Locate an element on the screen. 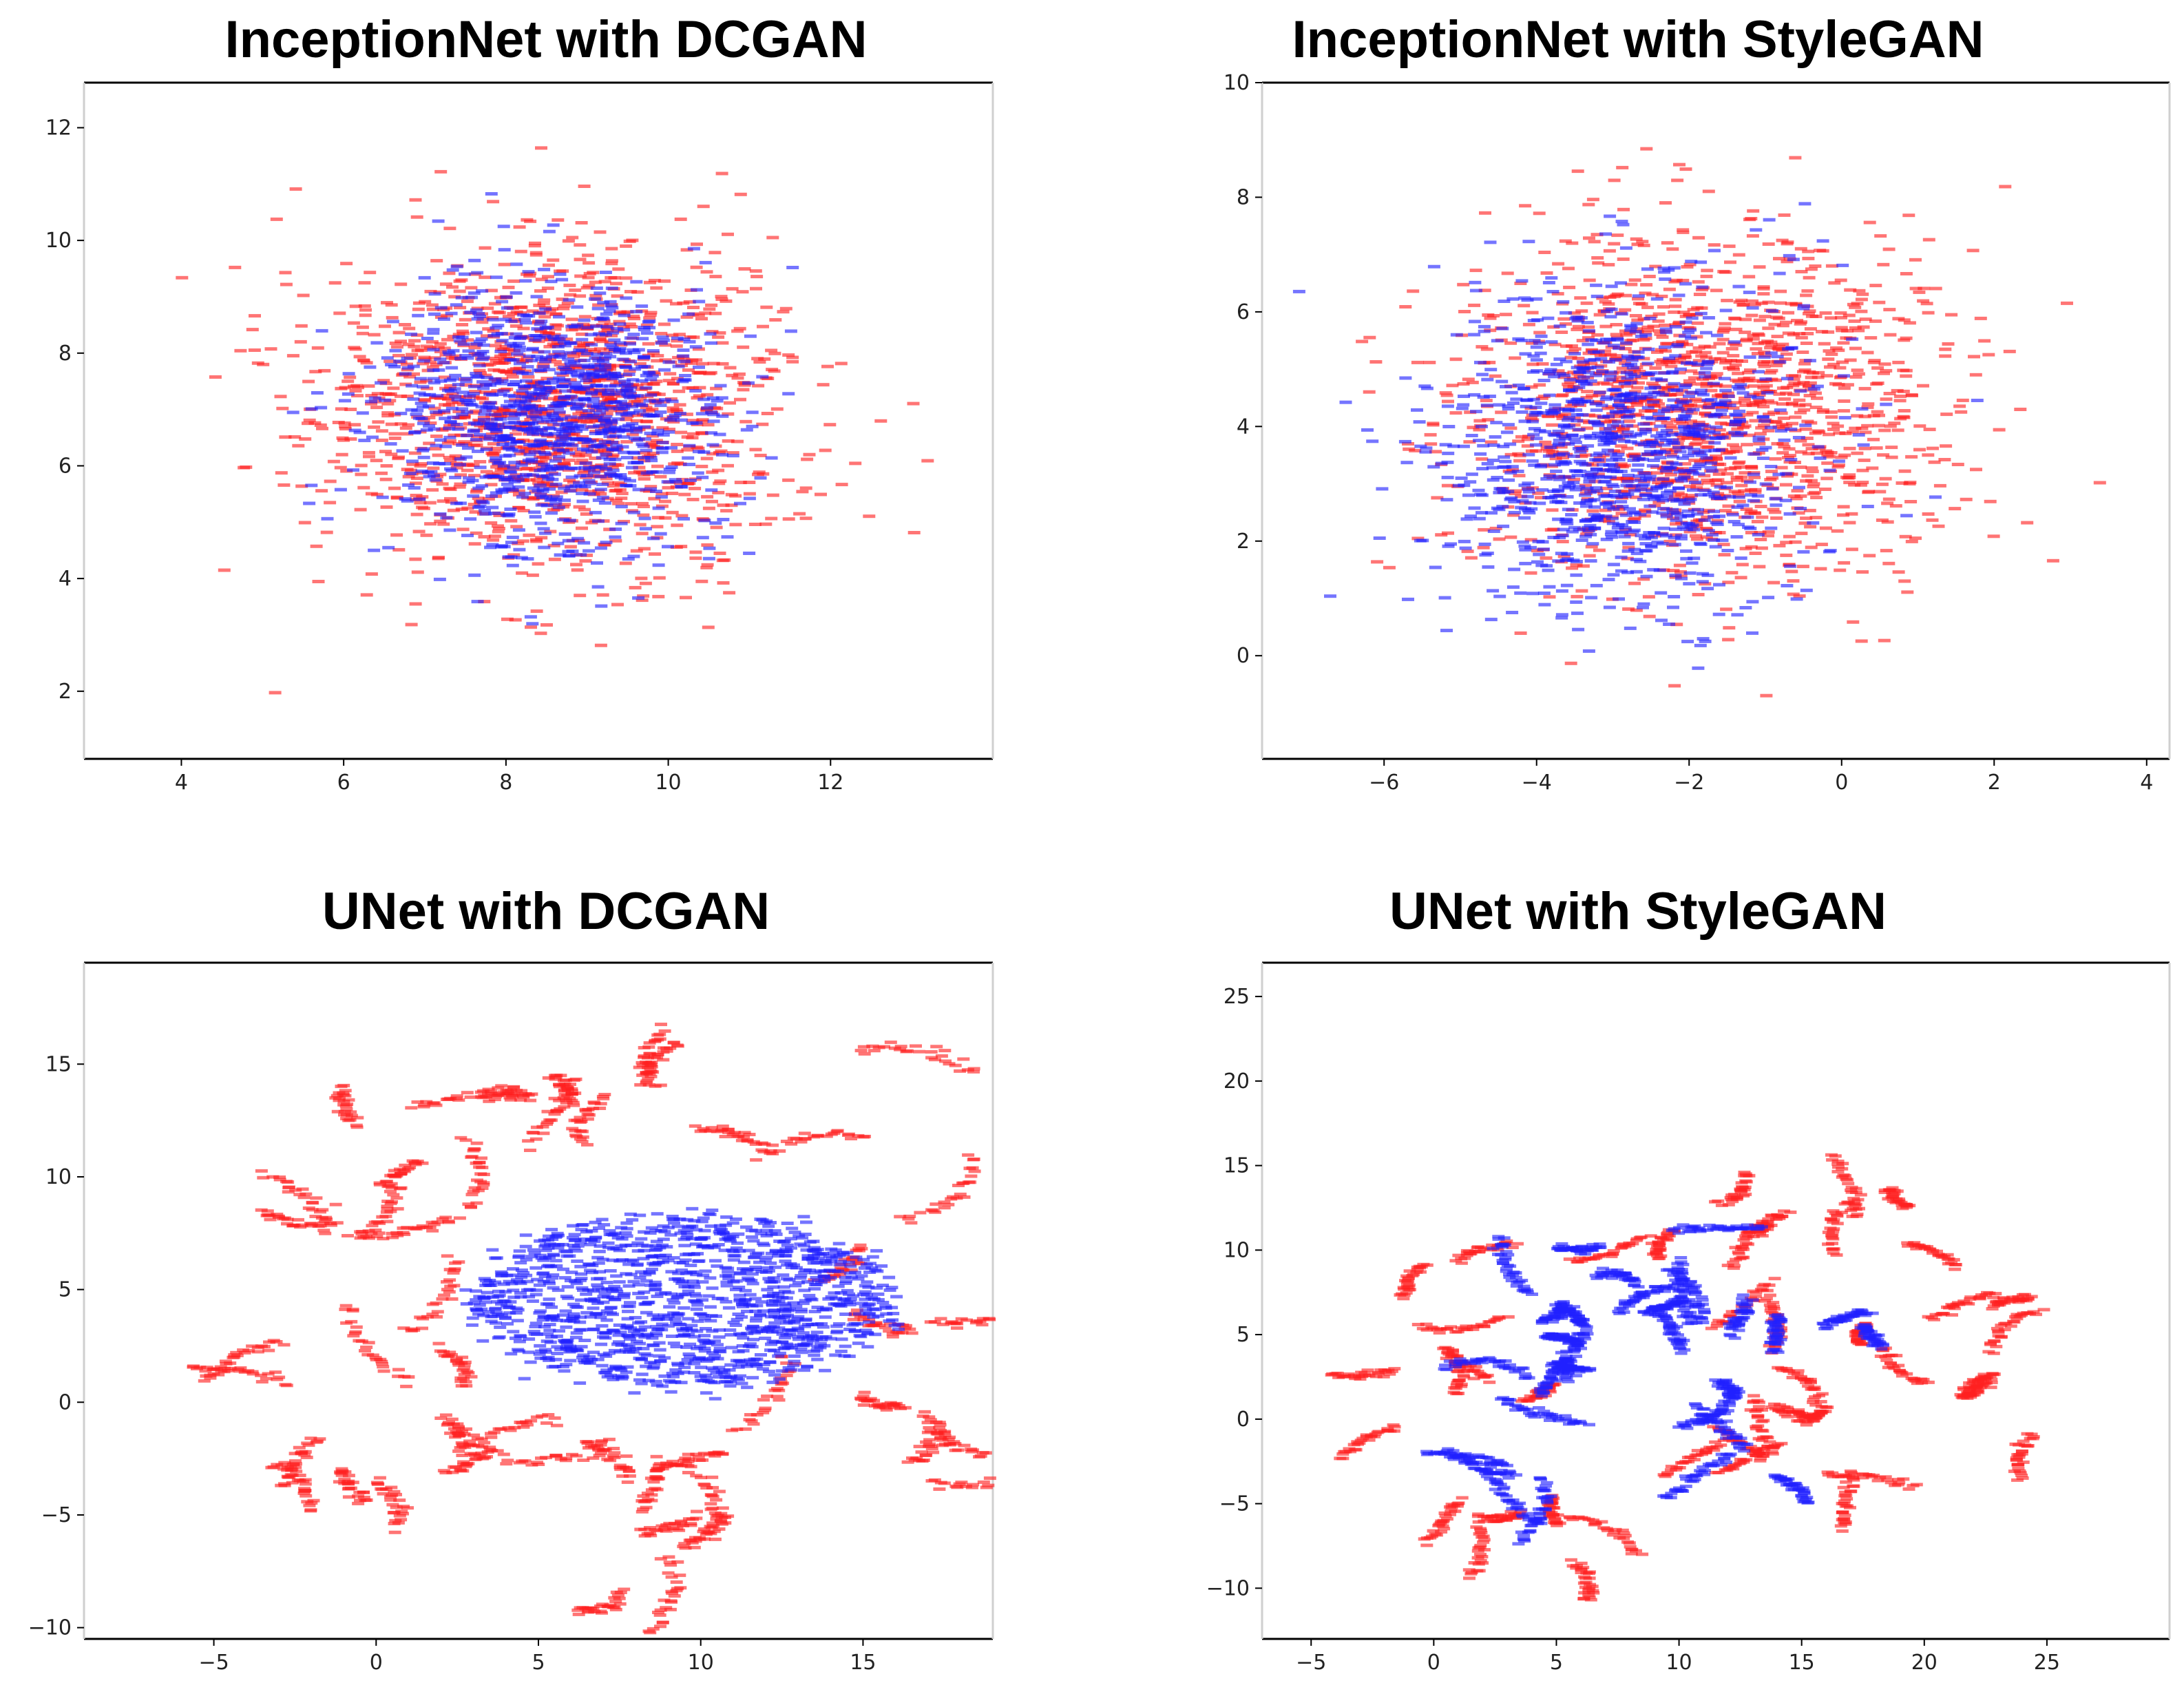  y-tick-label: 6 is located at coordinates (65, 466).